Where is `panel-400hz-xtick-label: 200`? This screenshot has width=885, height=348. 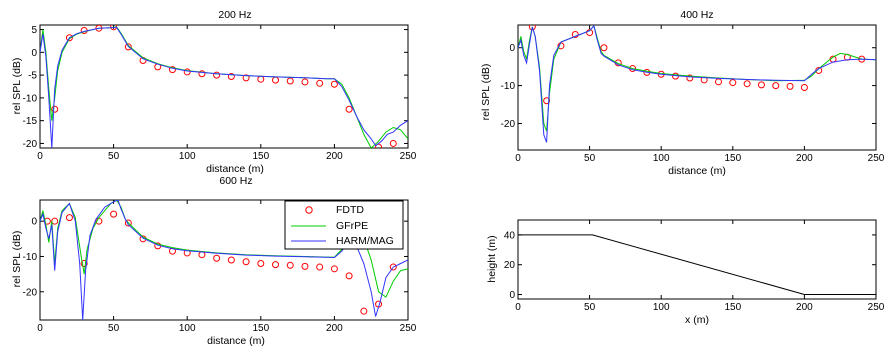
panel-400hz-xtick-label: 200 is located at coordinates (804, 158).